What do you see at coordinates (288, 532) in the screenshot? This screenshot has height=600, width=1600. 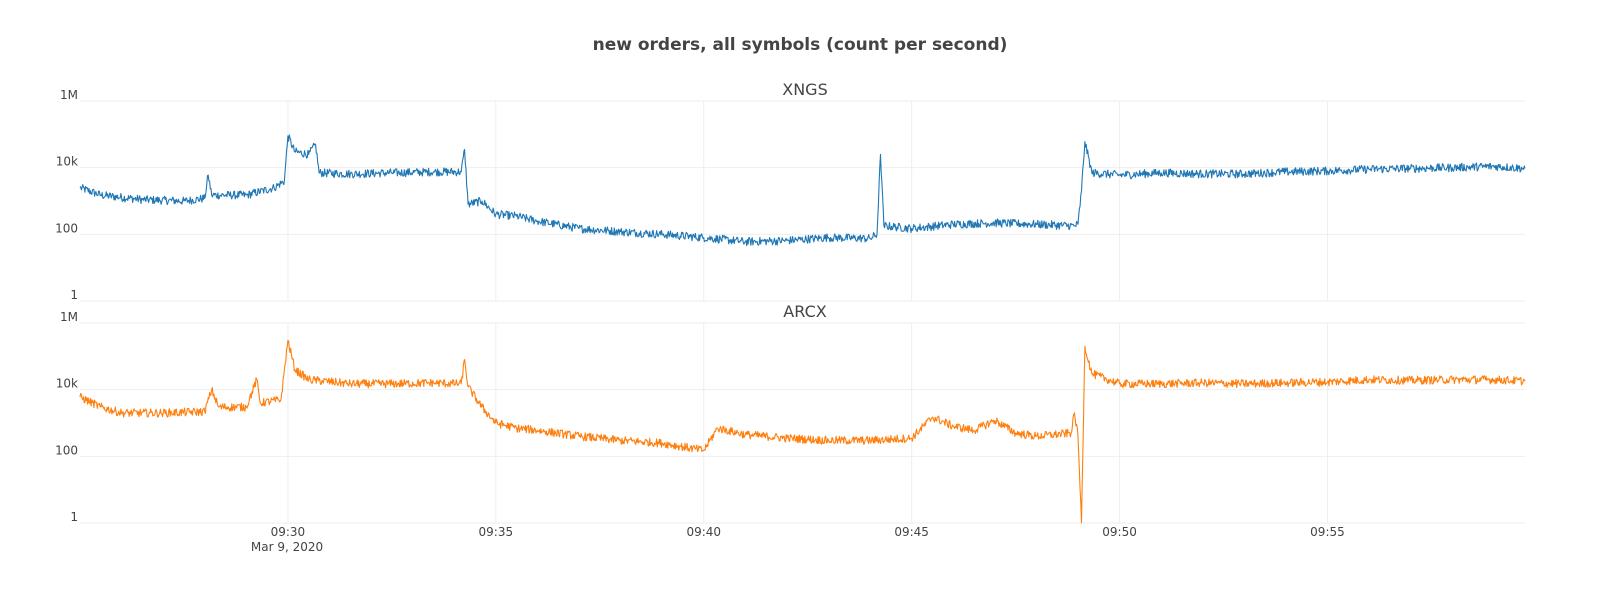 I see `x-tick-0930: 09:30` at bounding box center [288, 532].